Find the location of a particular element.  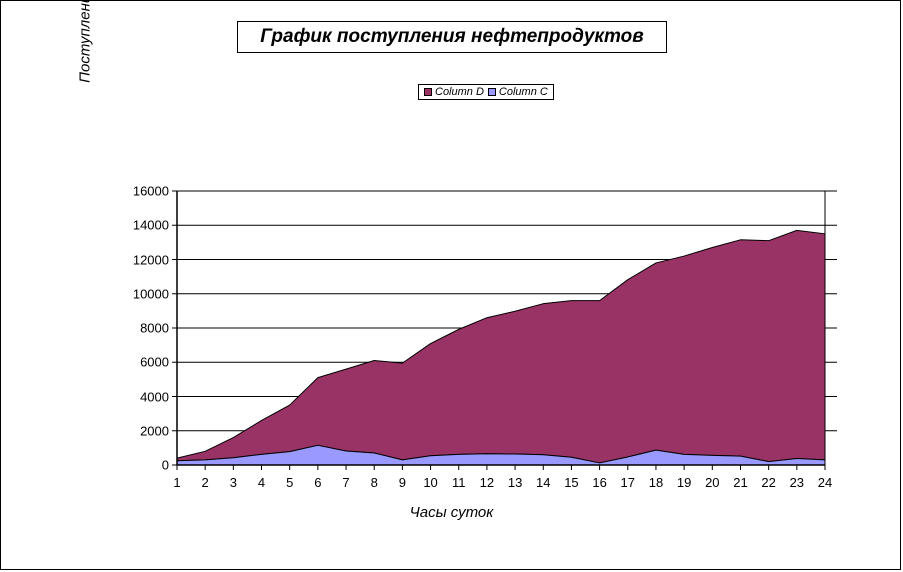

legend-swatch-column-d is located at coordinates (428, 92).